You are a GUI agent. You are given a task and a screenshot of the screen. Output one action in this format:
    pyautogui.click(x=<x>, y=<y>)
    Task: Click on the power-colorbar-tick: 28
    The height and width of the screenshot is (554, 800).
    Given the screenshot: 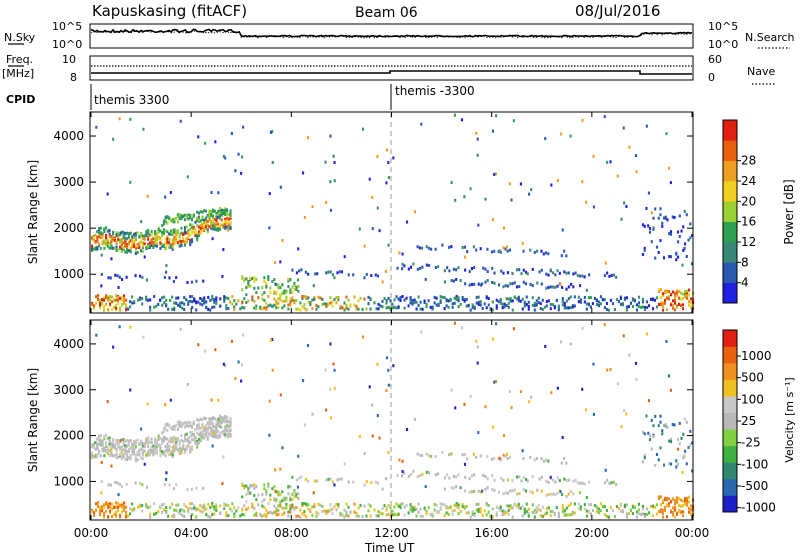 What is the action you would take?
    pyautogui.click(x=748, y=161)
    